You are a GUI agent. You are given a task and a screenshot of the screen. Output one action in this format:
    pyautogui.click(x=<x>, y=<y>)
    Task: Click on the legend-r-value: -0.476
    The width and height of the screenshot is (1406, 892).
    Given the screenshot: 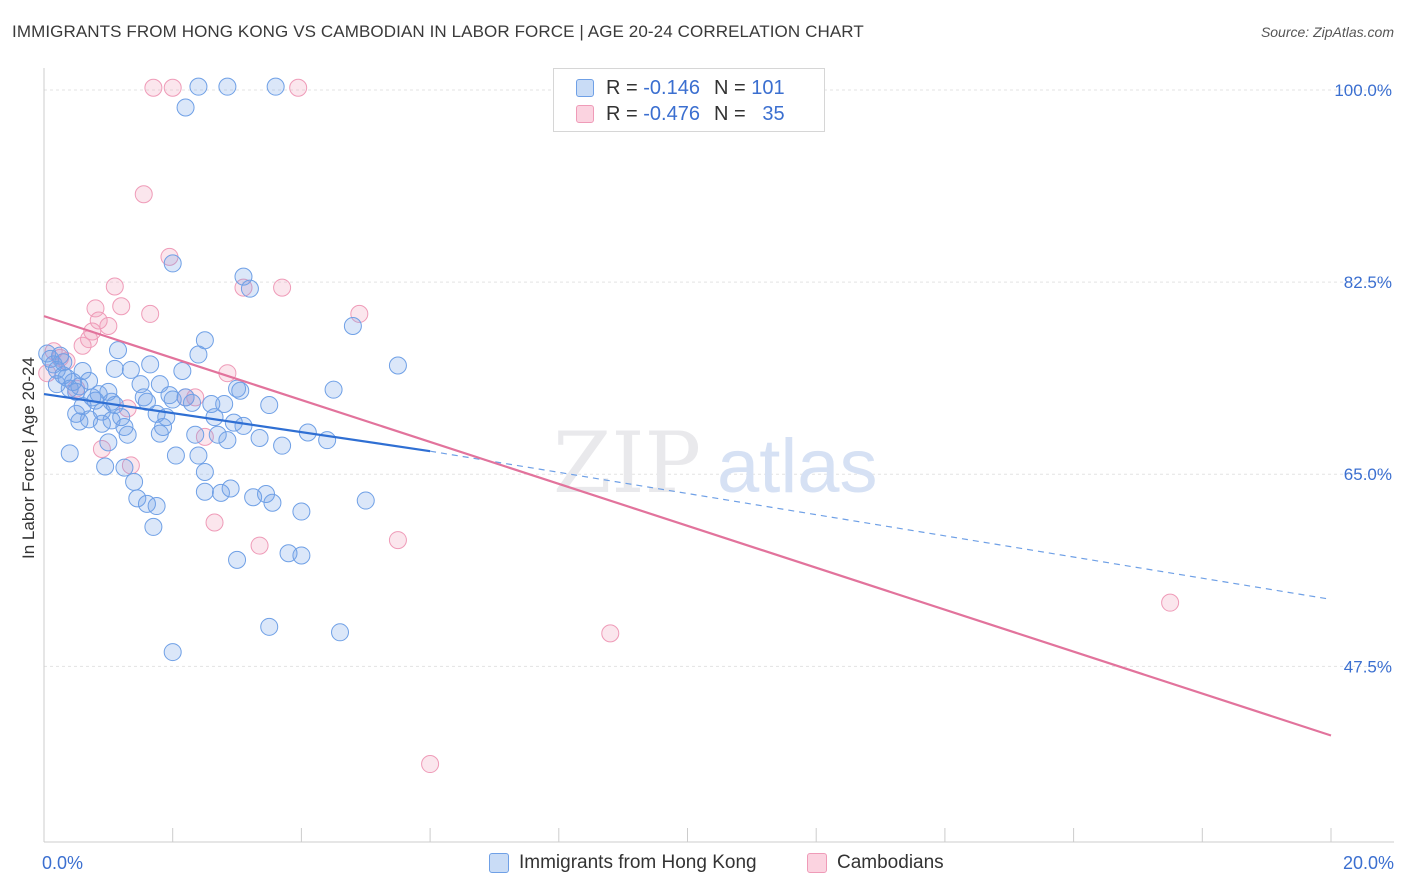 What is the action you would take?
    pyautogui.click(x=671, y=113)
    